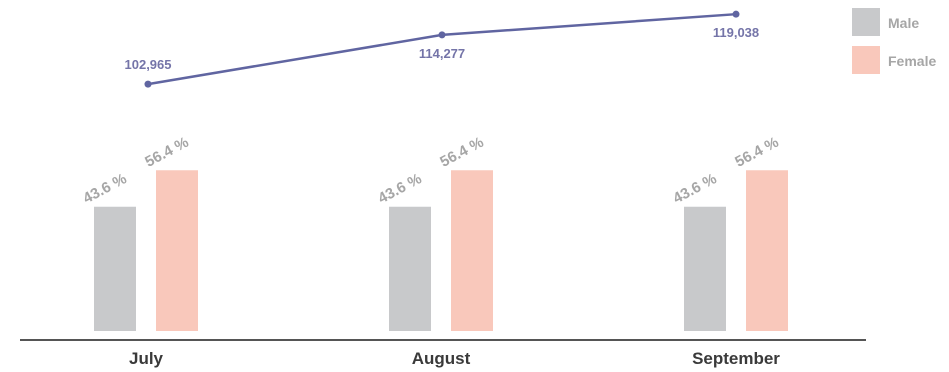  I want to click on category-label-august: August, so click(441, 358).